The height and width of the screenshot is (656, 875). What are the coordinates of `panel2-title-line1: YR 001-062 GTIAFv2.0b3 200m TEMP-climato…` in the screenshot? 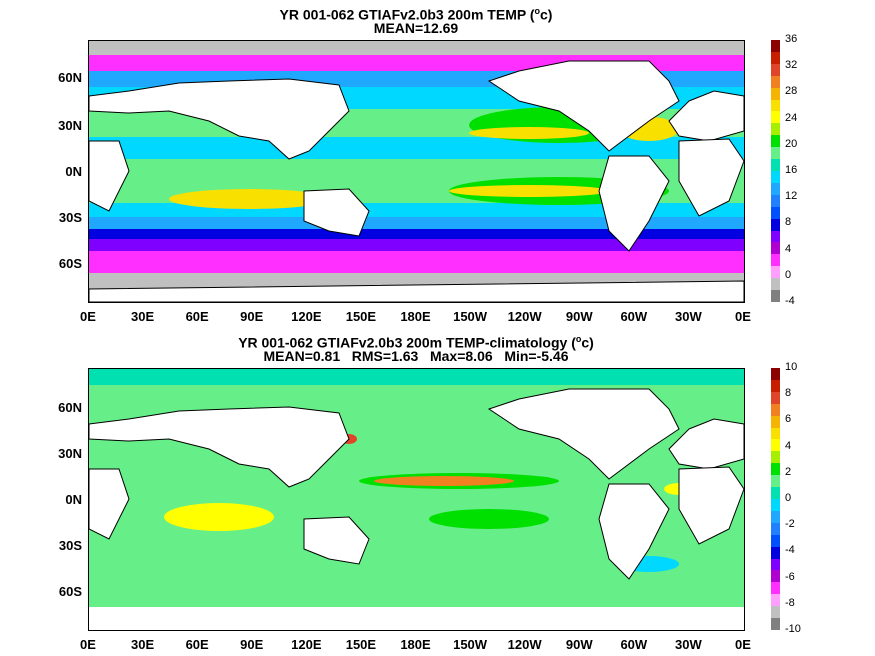 It's located at (416, 342).